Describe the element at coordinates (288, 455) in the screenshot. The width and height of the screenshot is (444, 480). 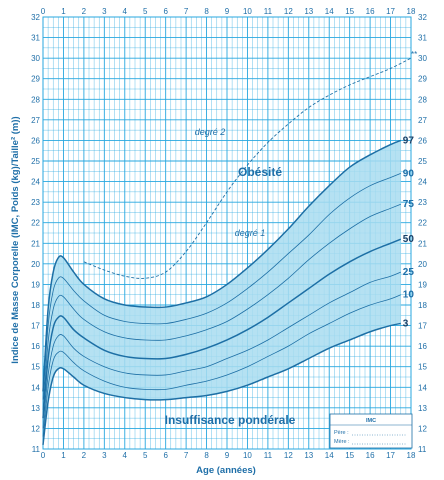
I see `x-tick-label-bottom: 12` at that location.